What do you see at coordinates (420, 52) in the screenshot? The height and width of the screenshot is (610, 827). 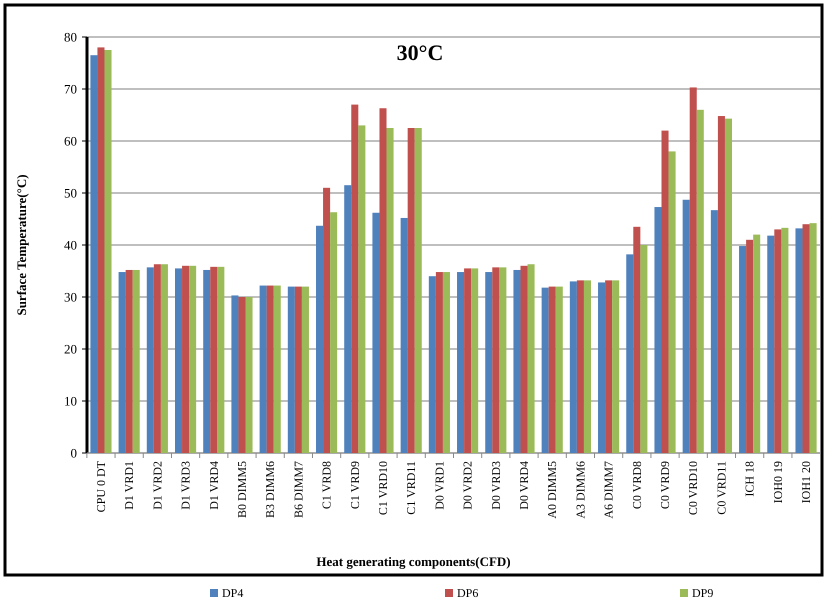 I see `chart-title: 30°C` at bounding box center [420, 52].